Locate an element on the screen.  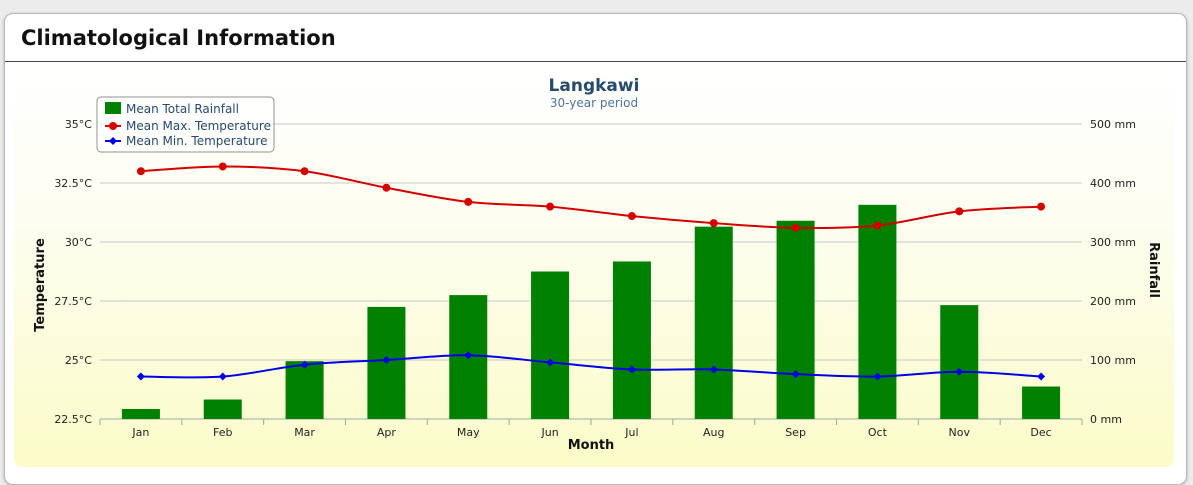
x-tick-label: Dec is located at coordinates (1040, 432).